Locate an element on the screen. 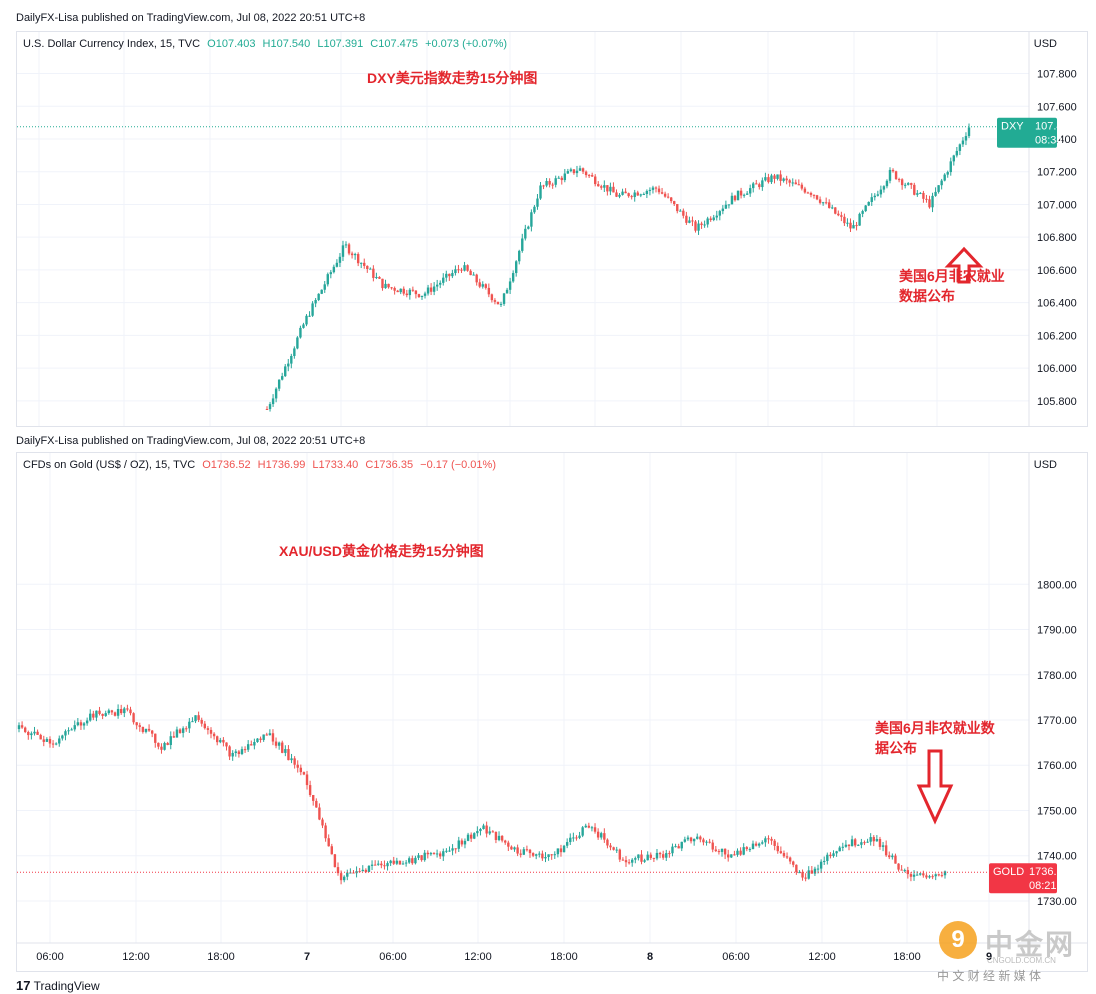 The image size is (1096, 994). gold-annotation-line2: 据公布 is located at coordinates (896, 748).